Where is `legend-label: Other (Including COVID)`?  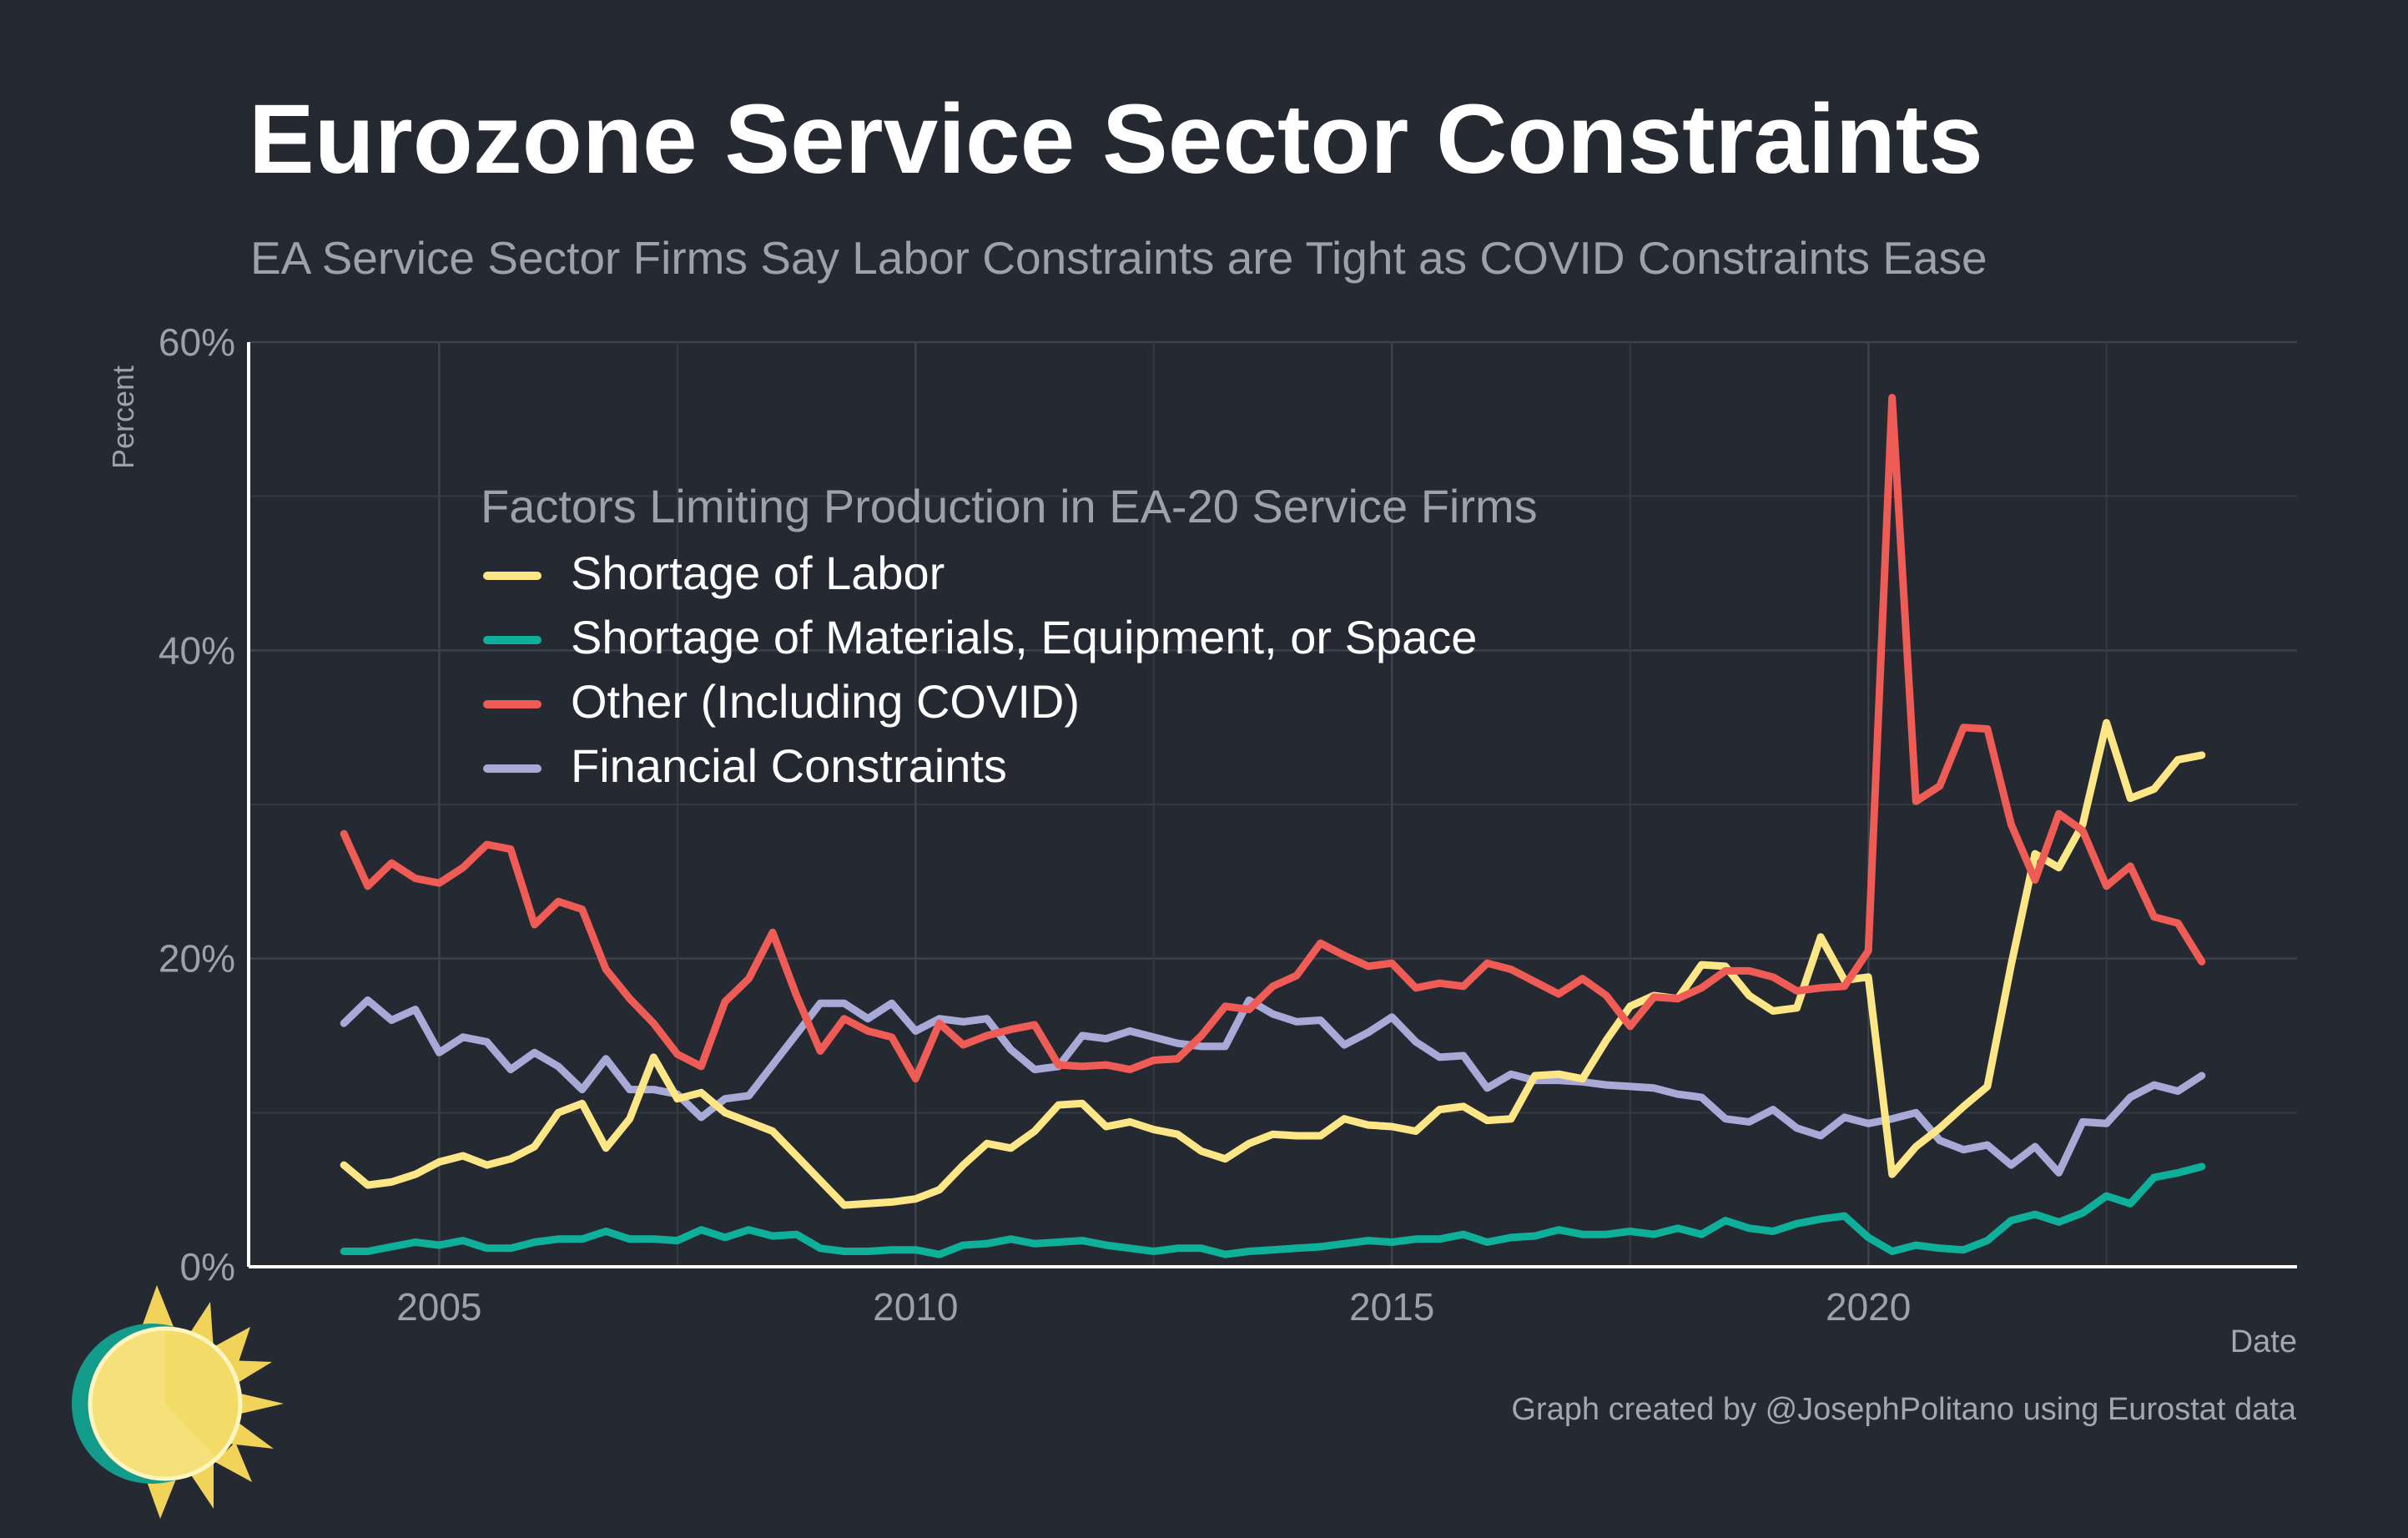 legend-label: Other (Including COVID) is located at coordinates (825, 701).